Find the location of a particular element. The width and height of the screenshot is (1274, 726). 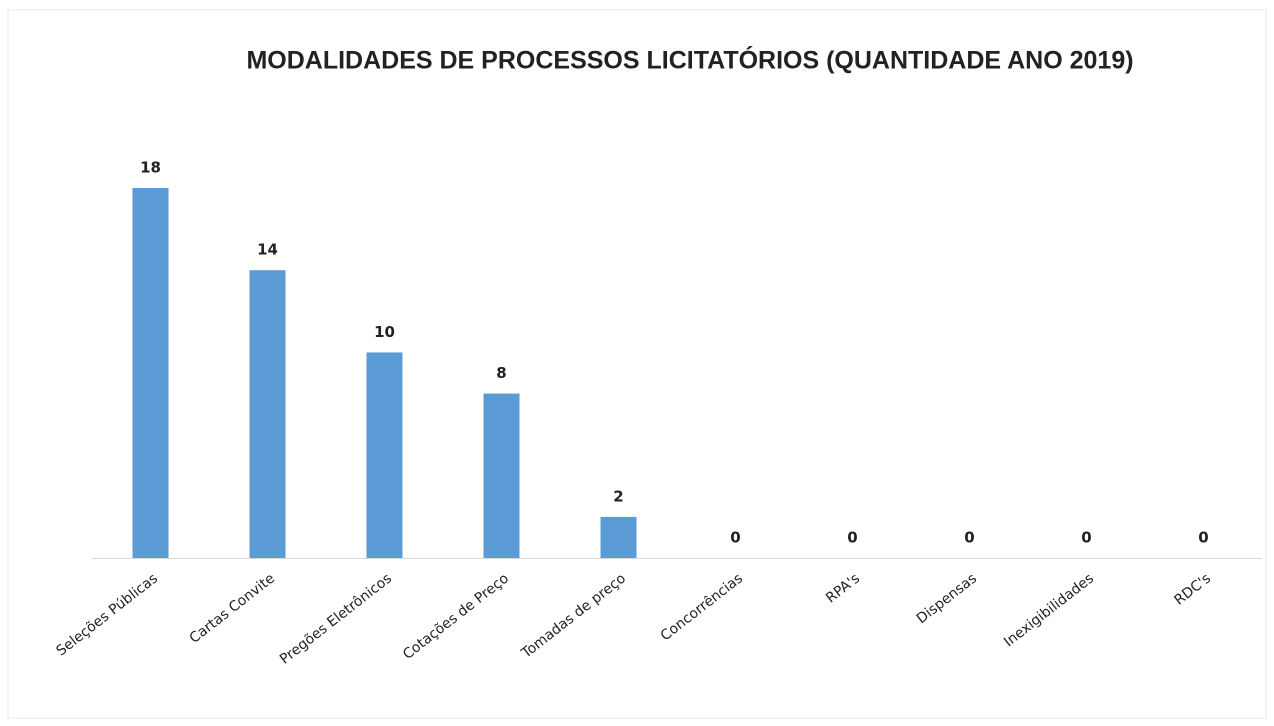

data-label: 10 is located at coordinates (384, 332).